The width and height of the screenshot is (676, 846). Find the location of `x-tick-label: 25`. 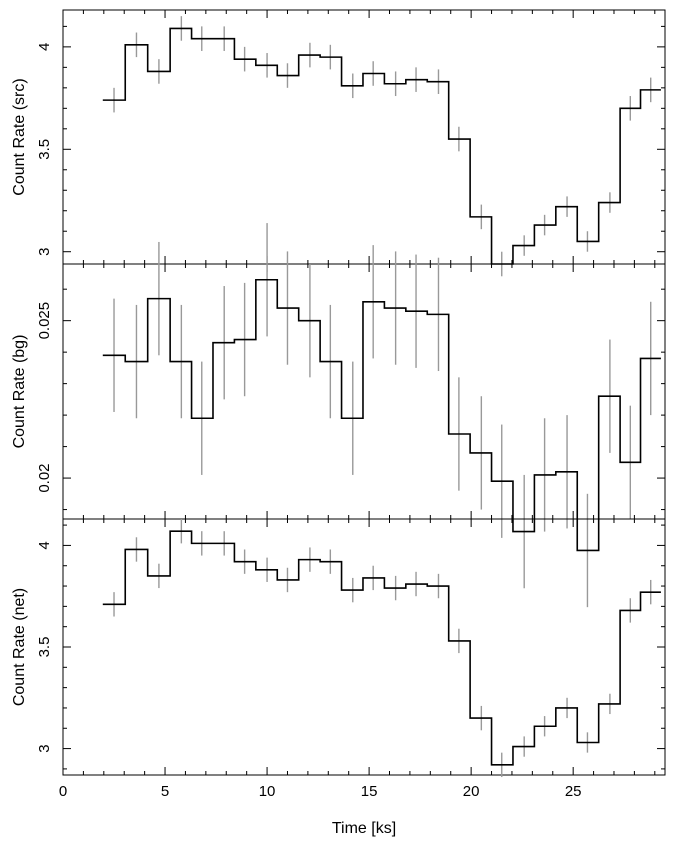

x-tick-label: 25 is located at coordinates (573, 791).